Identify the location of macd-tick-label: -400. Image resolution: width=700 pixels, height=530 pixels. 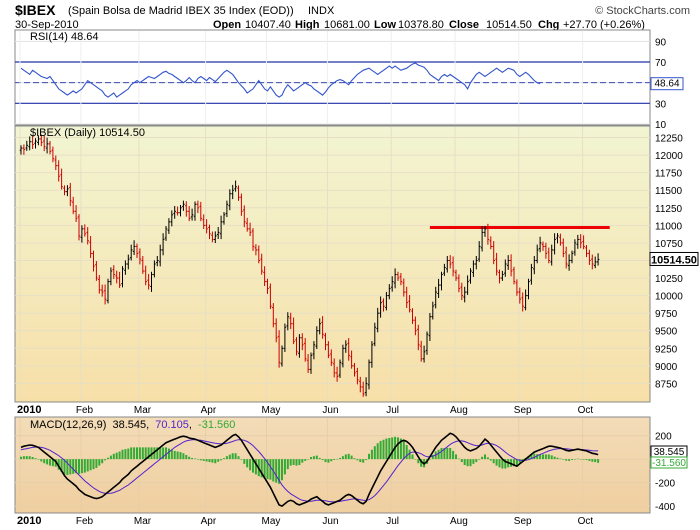
(665, 507).